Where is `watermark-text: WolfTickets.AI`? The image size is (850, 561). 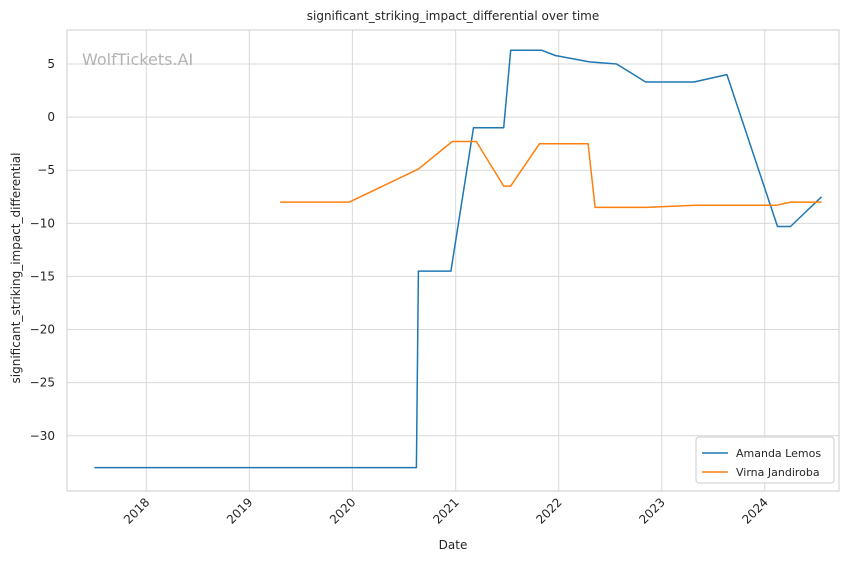
watermark-text: WolfTickets.AI is located at coordinates (137, 59).